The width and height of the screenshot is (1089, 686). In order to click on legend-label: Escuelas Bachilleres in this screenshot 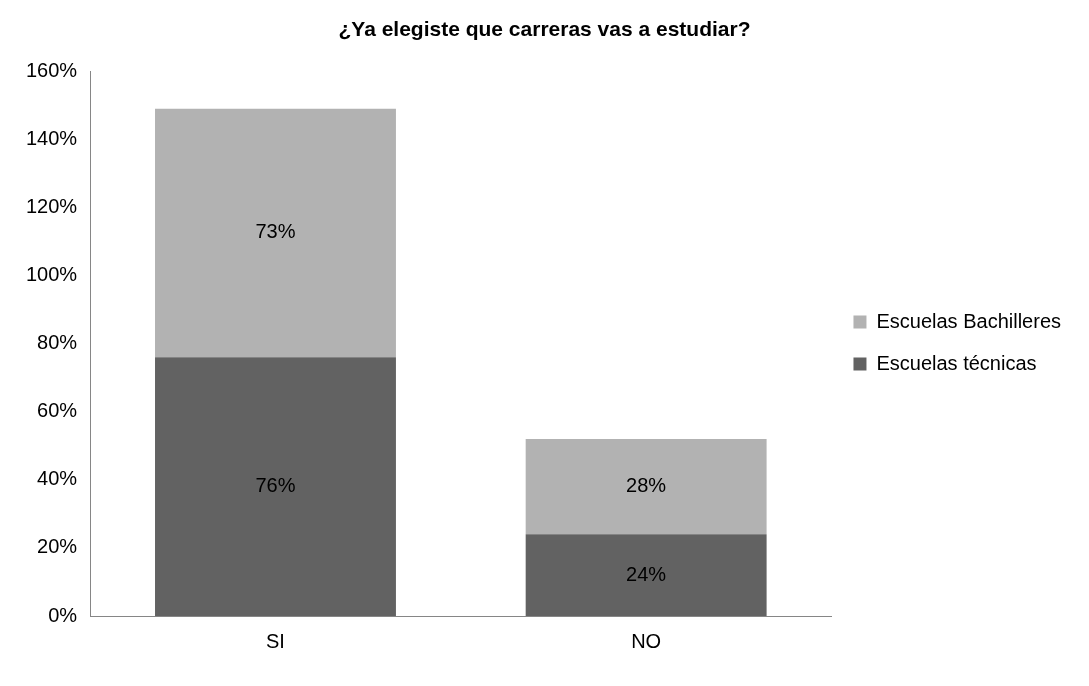, I will do `click(968, 320)`.